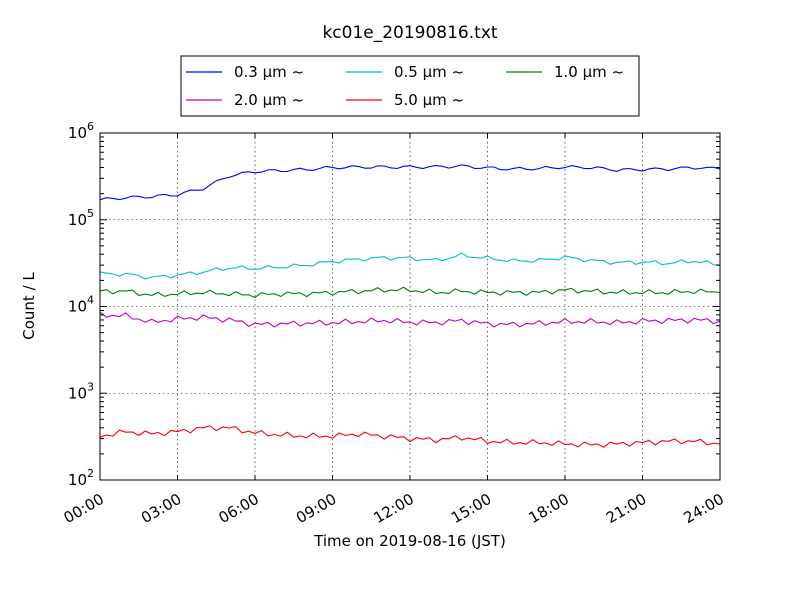 This screenshot has height=600, width=800. What do you see at coordinates (269, 72) in the screenshot?
I see `legend-label: 0.3 μm ~` at bounding box center [269, 72].